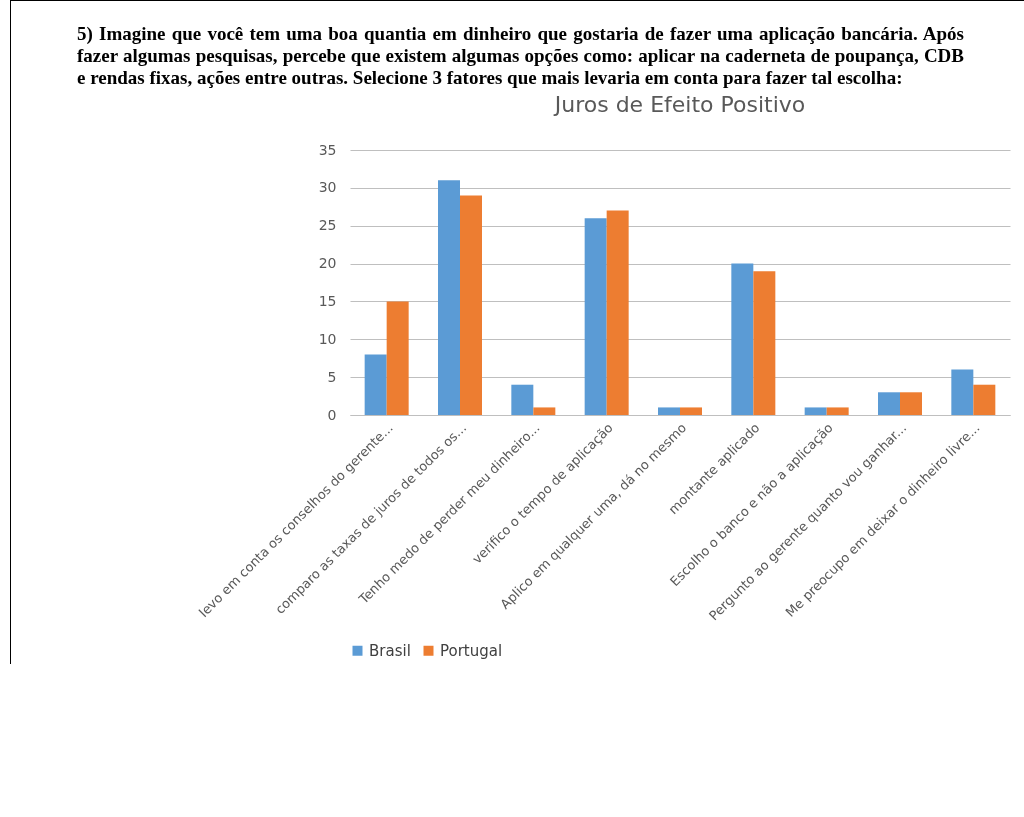 The height and width of the screenshot is (817, 1024). I want to click on y-tick-label: 25, so click(327, 225).